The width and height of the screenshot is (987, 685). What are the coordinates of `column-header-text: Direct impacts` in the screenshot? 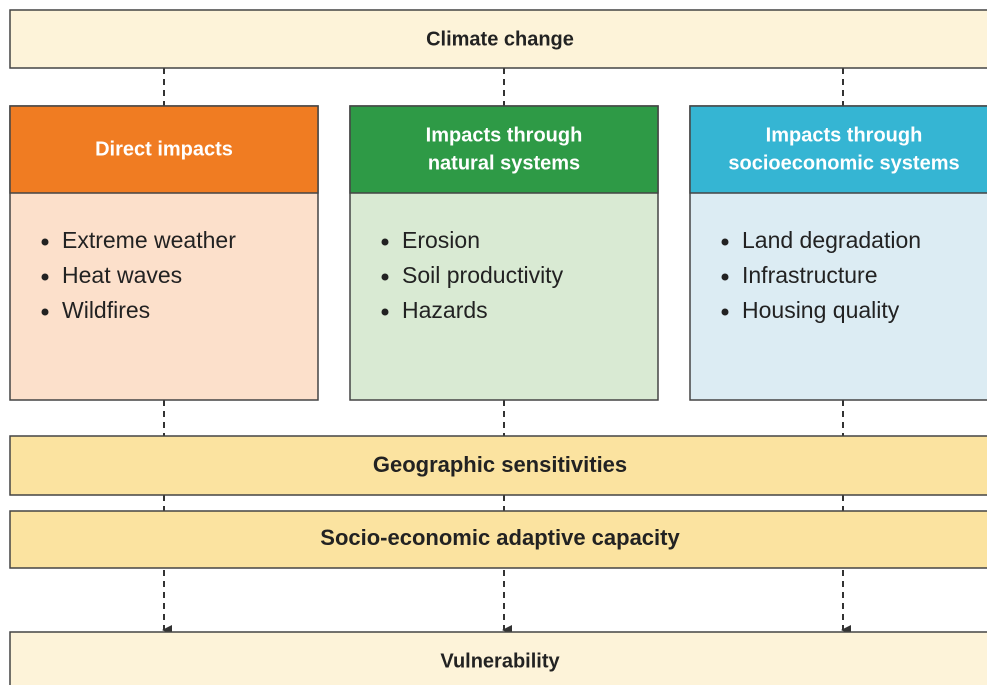 It's located at (164, 149).